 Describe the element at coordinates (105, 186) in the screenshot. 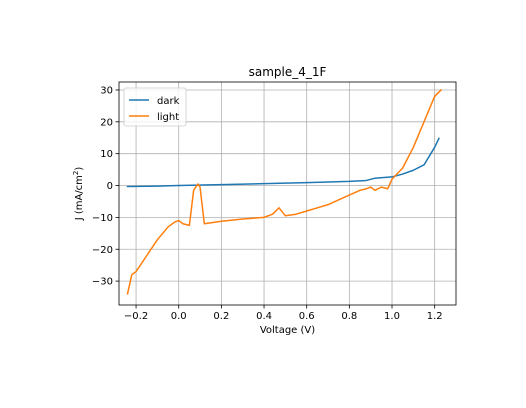

I see `y-axis-ticks: −30 −20 −10 0 10 20 30` at that location.